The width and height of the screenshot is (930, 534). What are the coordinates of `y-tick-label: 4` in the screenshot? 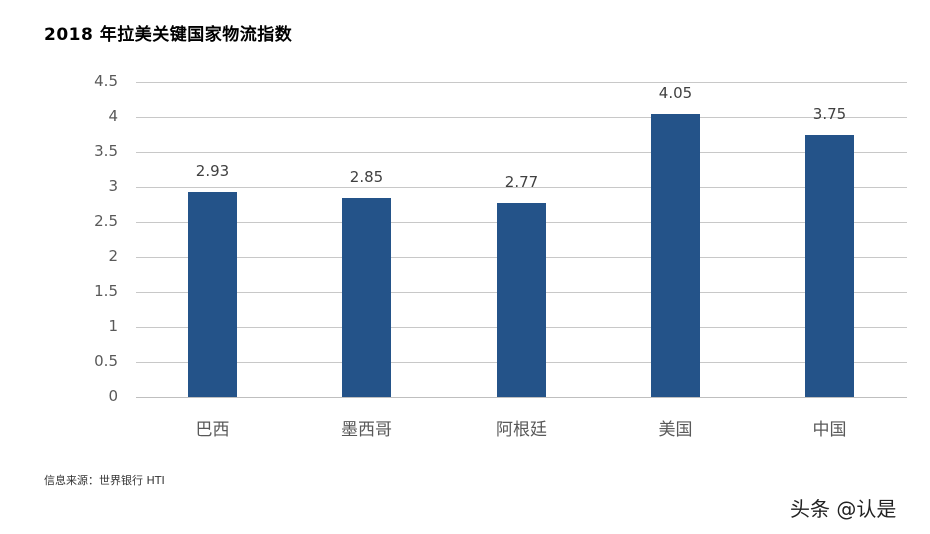 It's located at (113, 116).